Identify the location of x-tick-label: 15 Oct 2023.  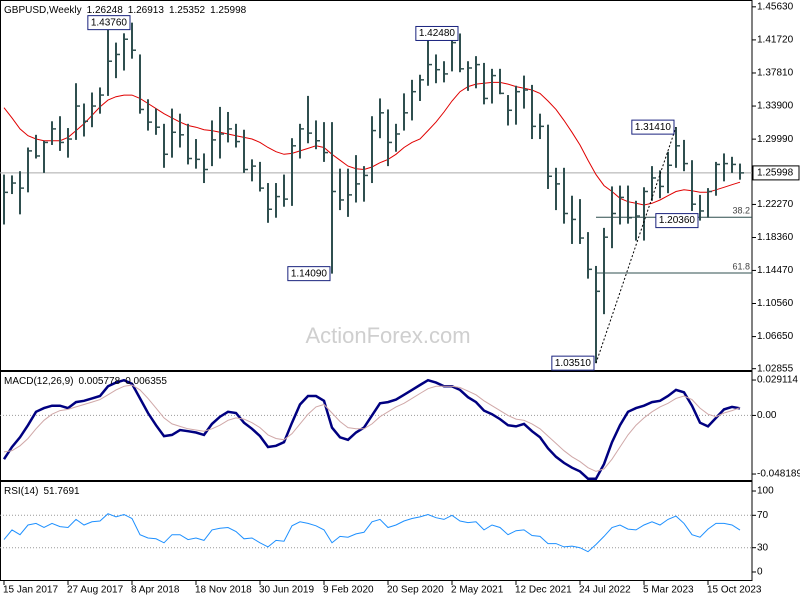
(734, 590).